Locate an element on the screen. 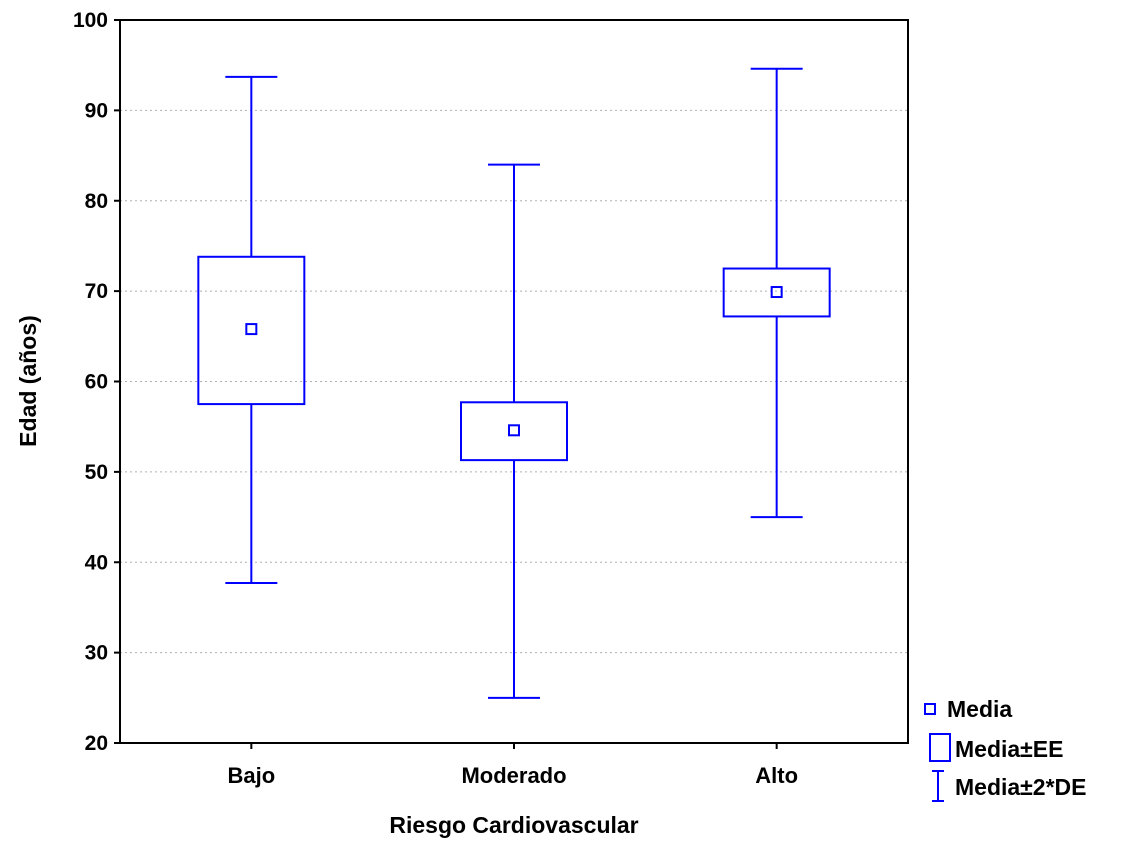 This screenshot has height=847, width=1130. y-tick-label: 100 is located at coordinates (90, 20).